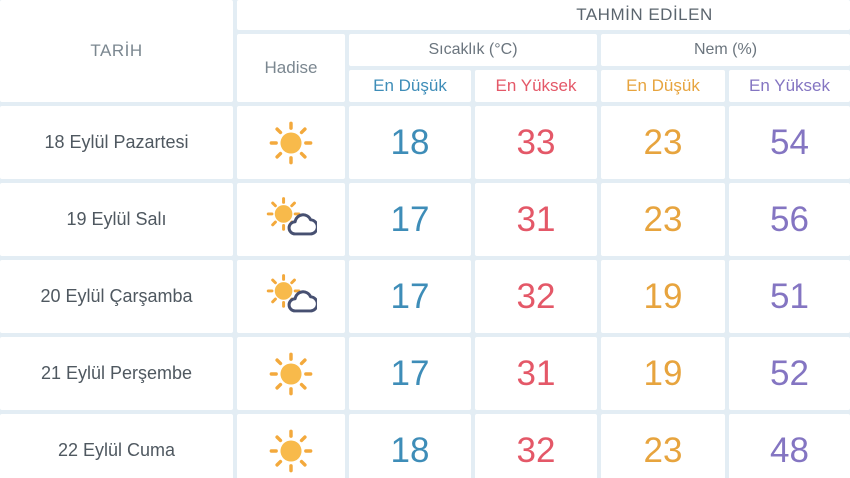 This screenshot has height=478, width=850. Describe the element at coordinates (116, 446) in the screenshot. I see `date-cell: 22 Eylül Cuma` at that location.